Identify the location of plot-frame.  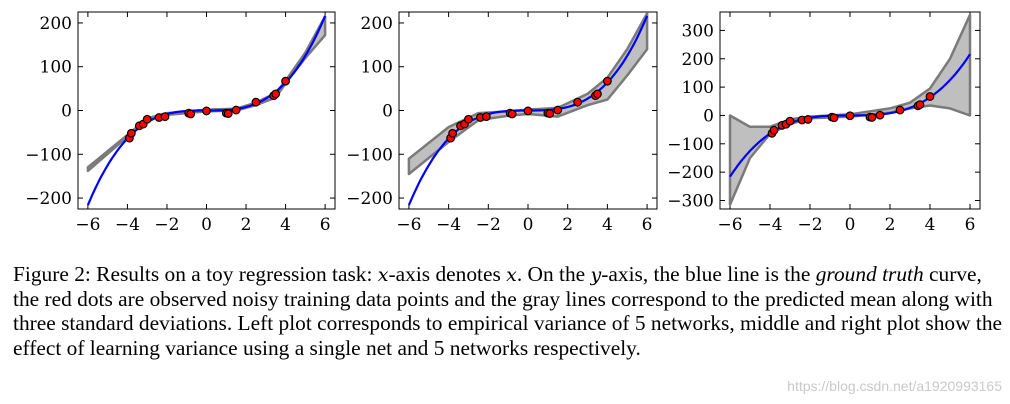
(850, 110).